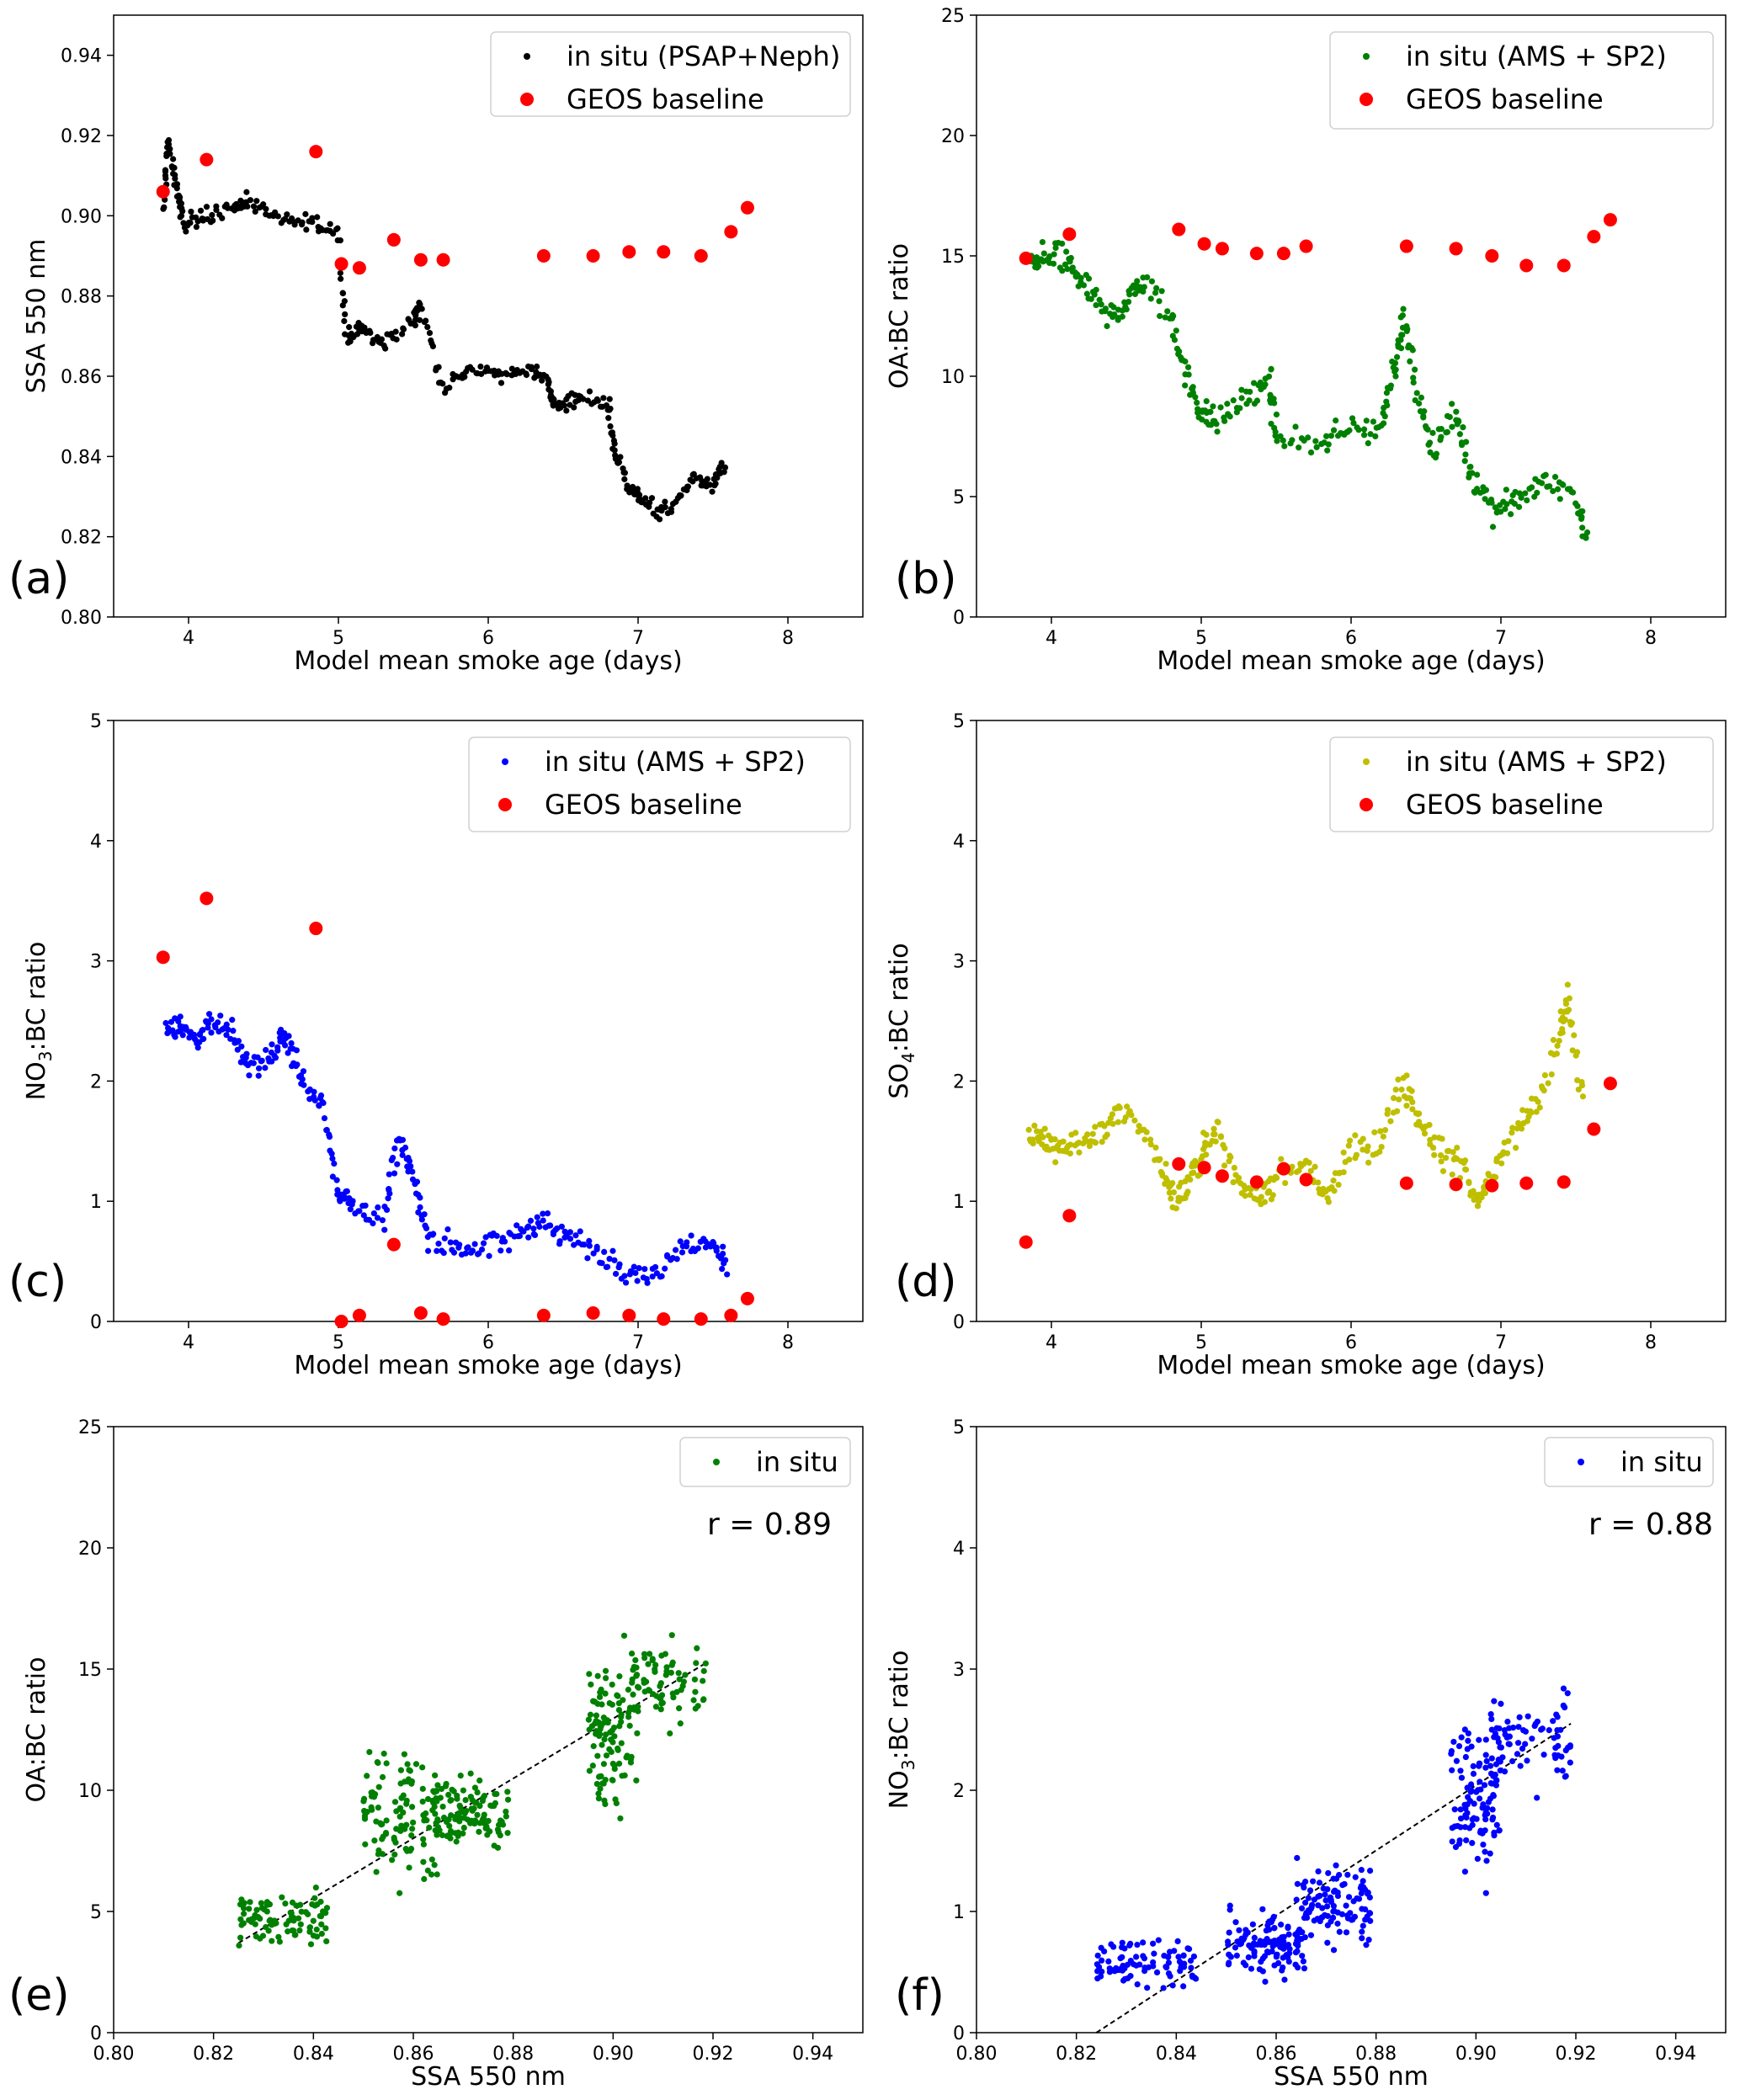 This screenshot has width=1740, height=2100. Describe the element at coordinates (920, 1995) in the screenshot. I see `panel-letter: (f)` at that location.